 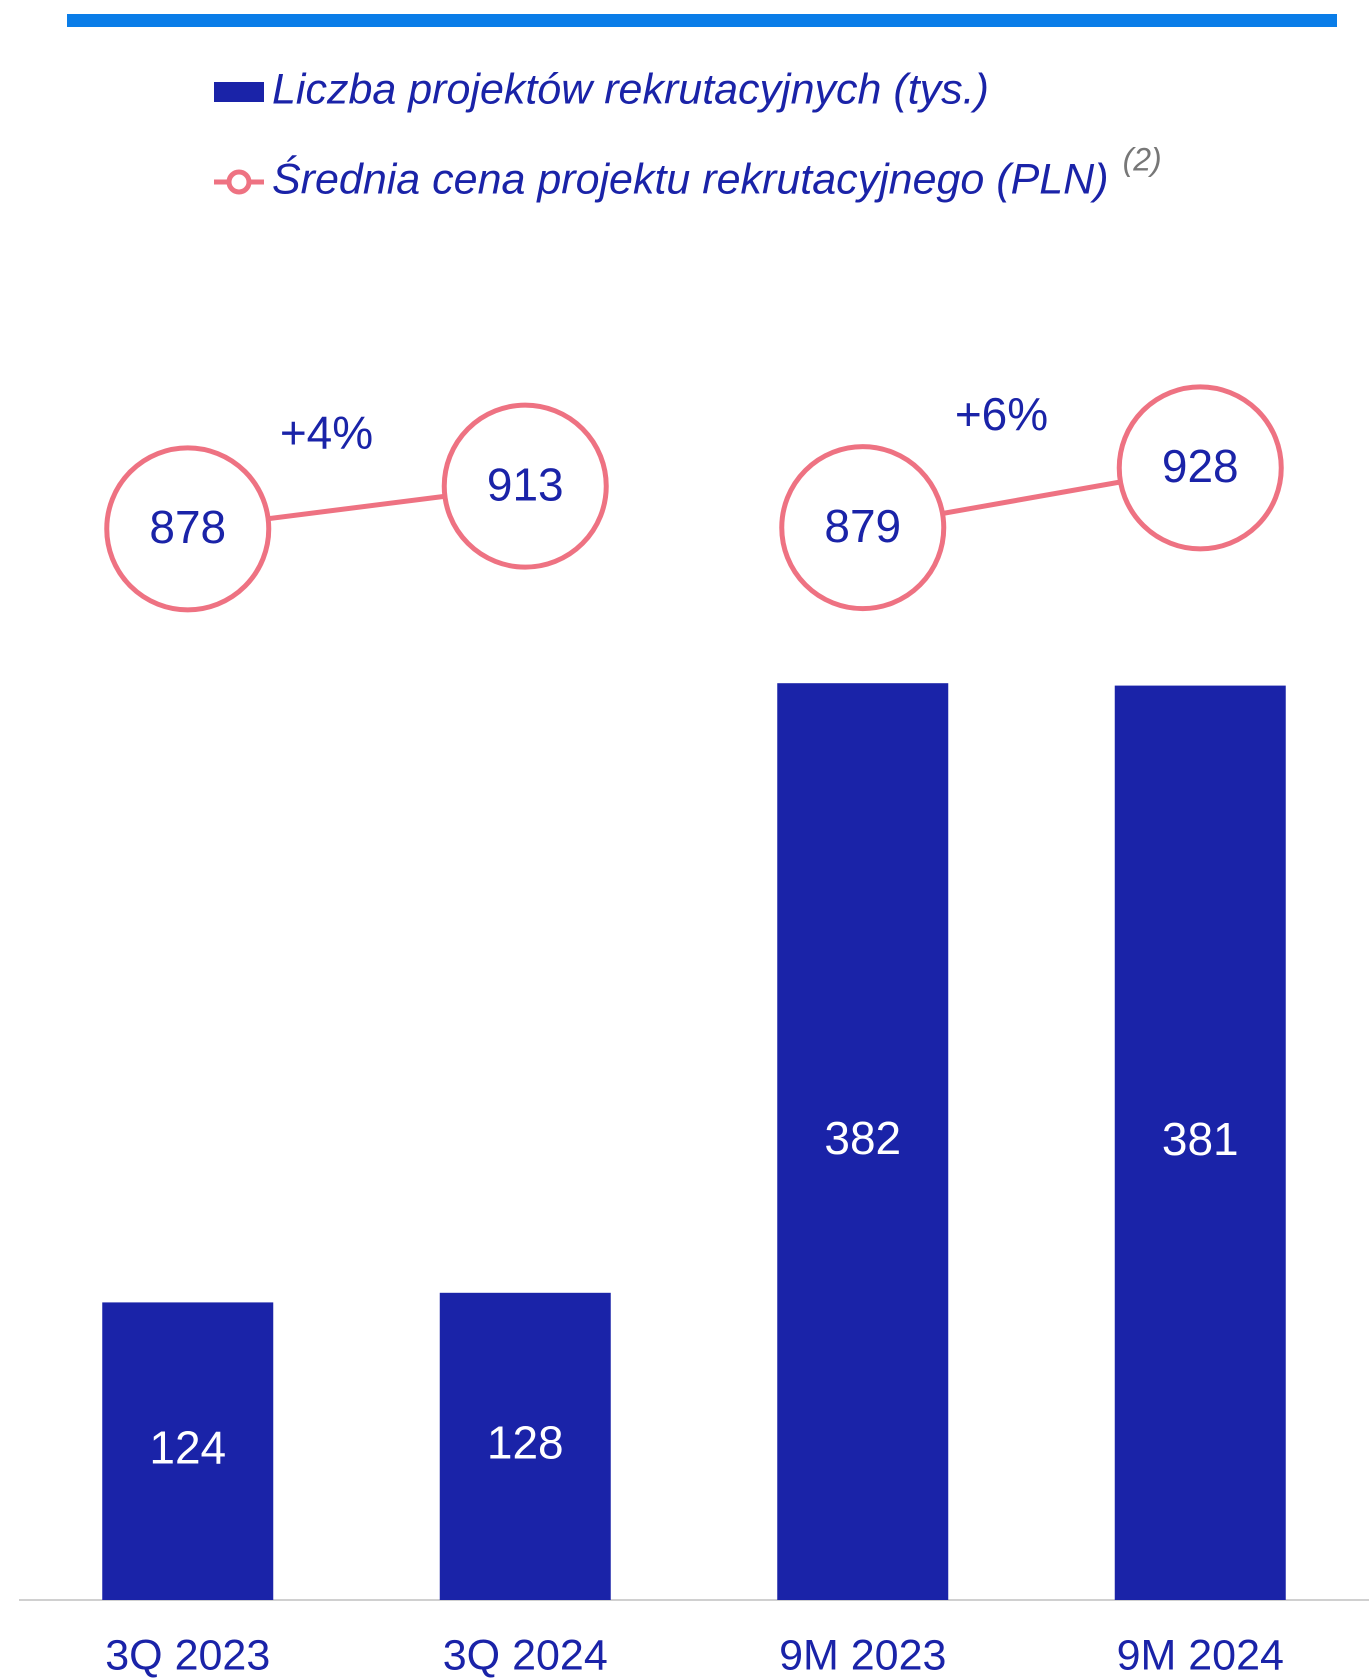 I want to click on line-value-label: 928, so click(x=1200, y=466).